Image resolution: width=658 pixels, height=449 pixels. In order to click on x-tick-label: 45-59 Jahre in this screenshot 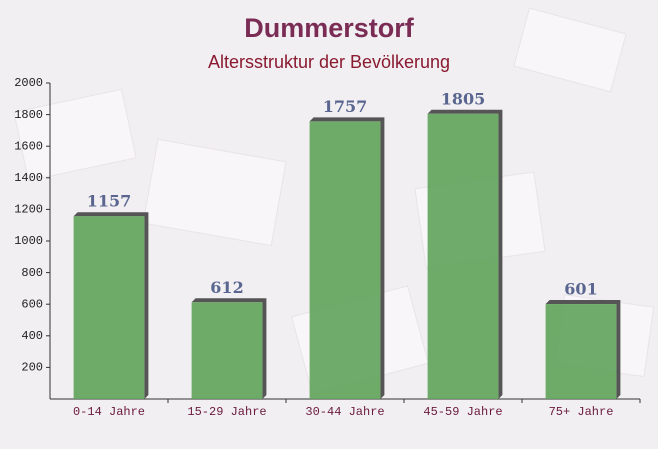, I will do `click(462, 412)`.